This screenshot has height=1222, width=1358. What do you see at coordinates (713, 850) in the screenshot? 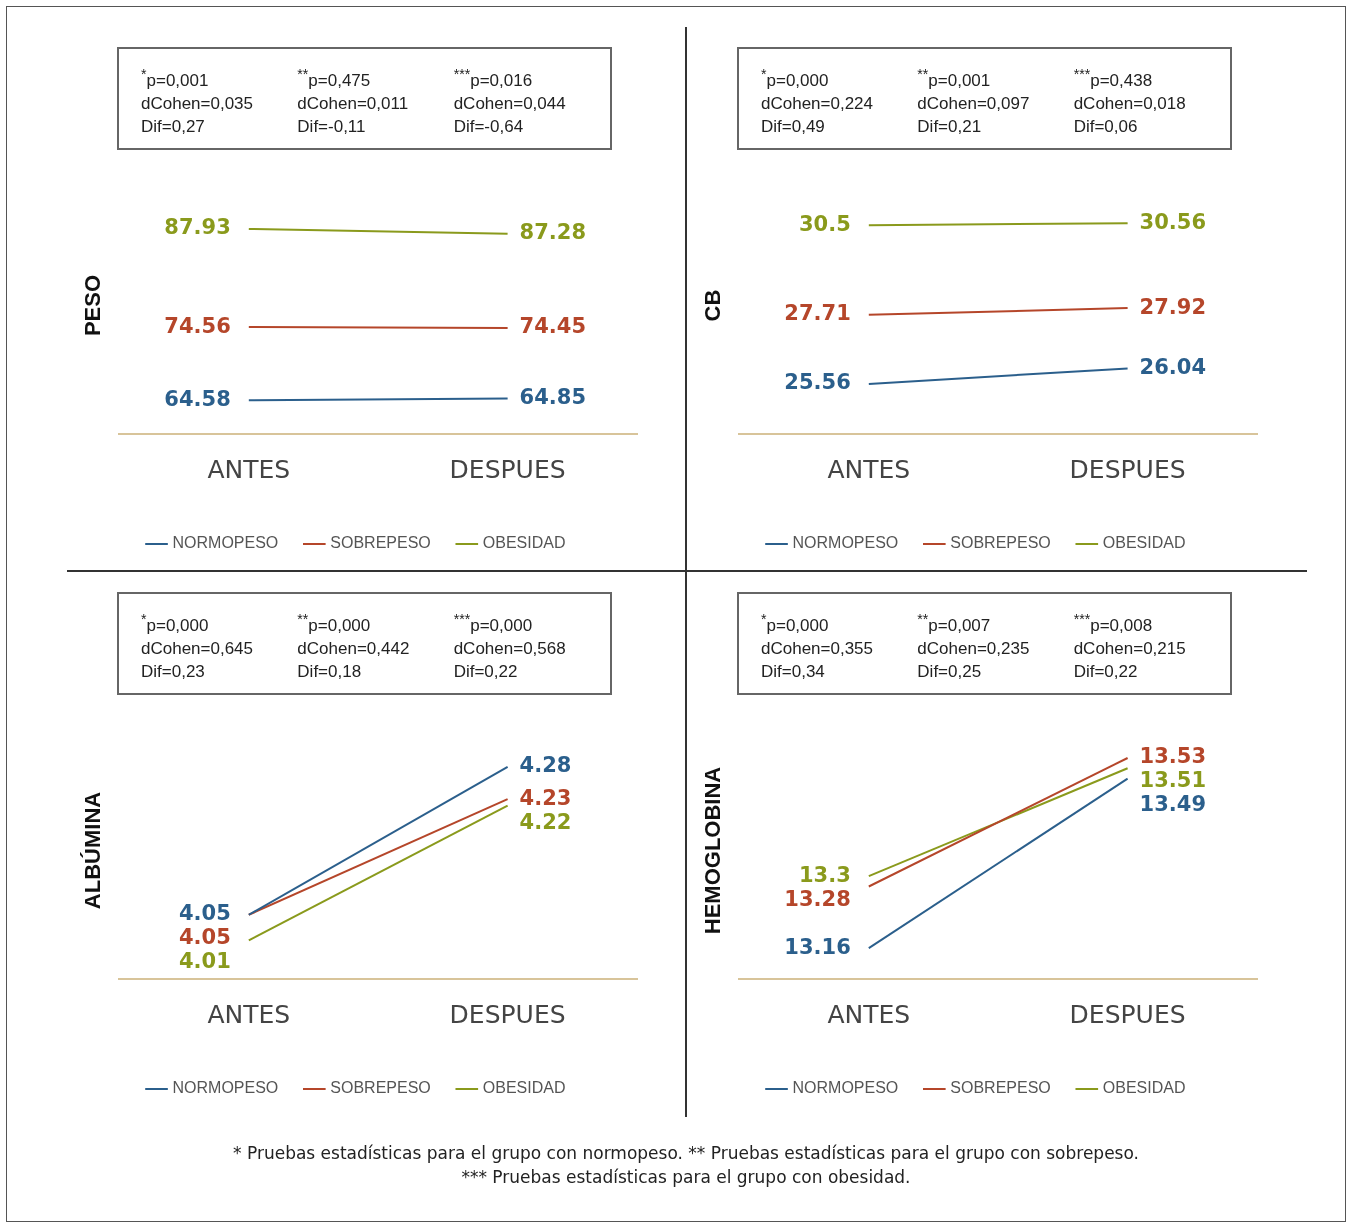
I see `y-axis-title: HEMOGLOBINA` at bounding box center [713, 850].